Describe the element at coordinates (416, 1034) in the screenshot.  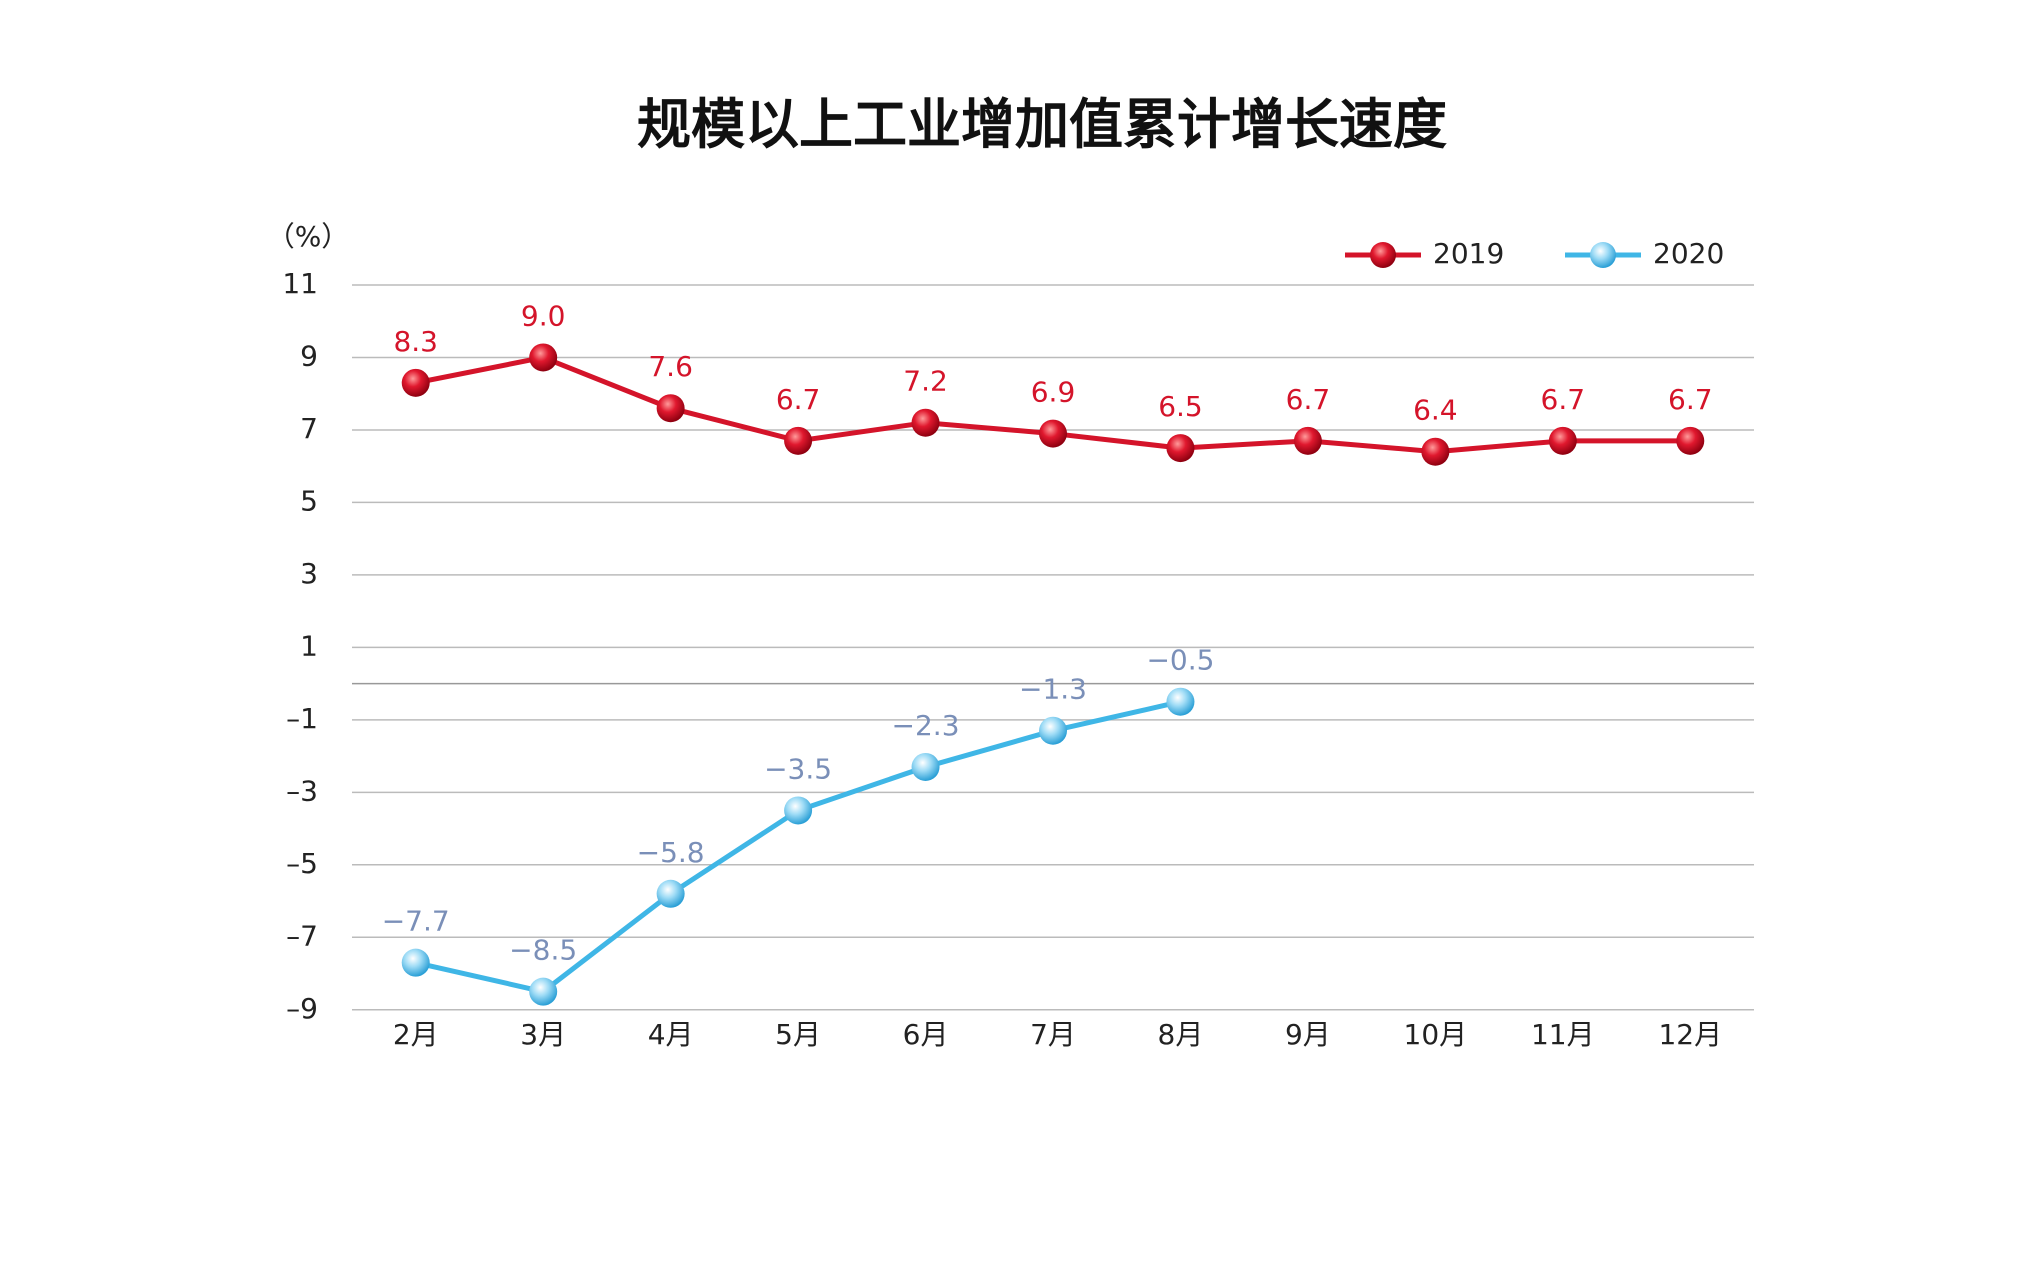
I see `x-tick-label: 2月` at that location.